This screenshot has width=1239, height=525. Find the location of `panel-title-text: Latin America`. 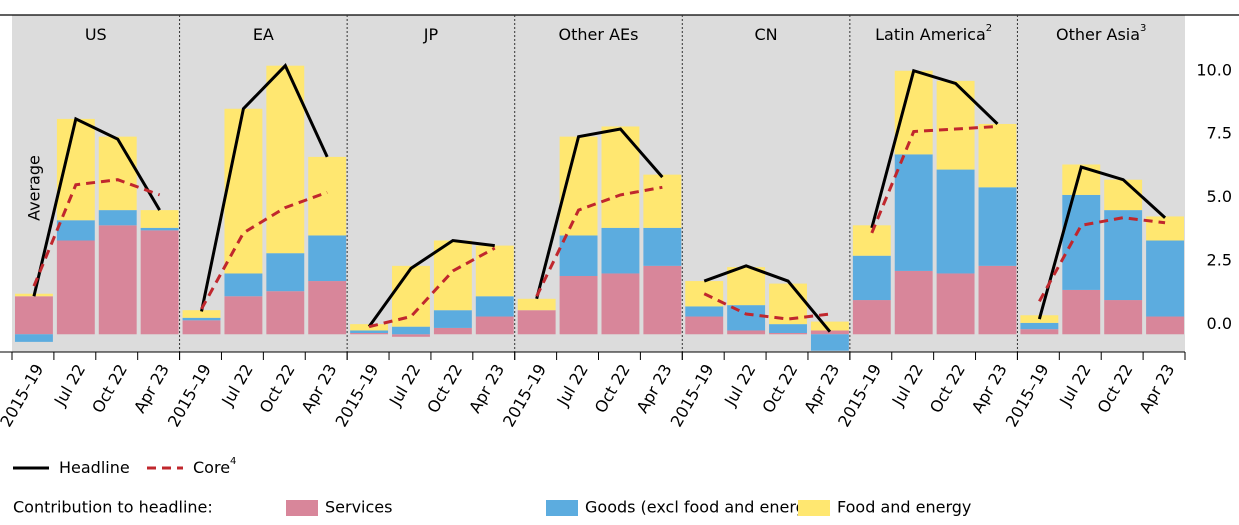

panel-title-text: Latin America is located at coordinates (930, 34).